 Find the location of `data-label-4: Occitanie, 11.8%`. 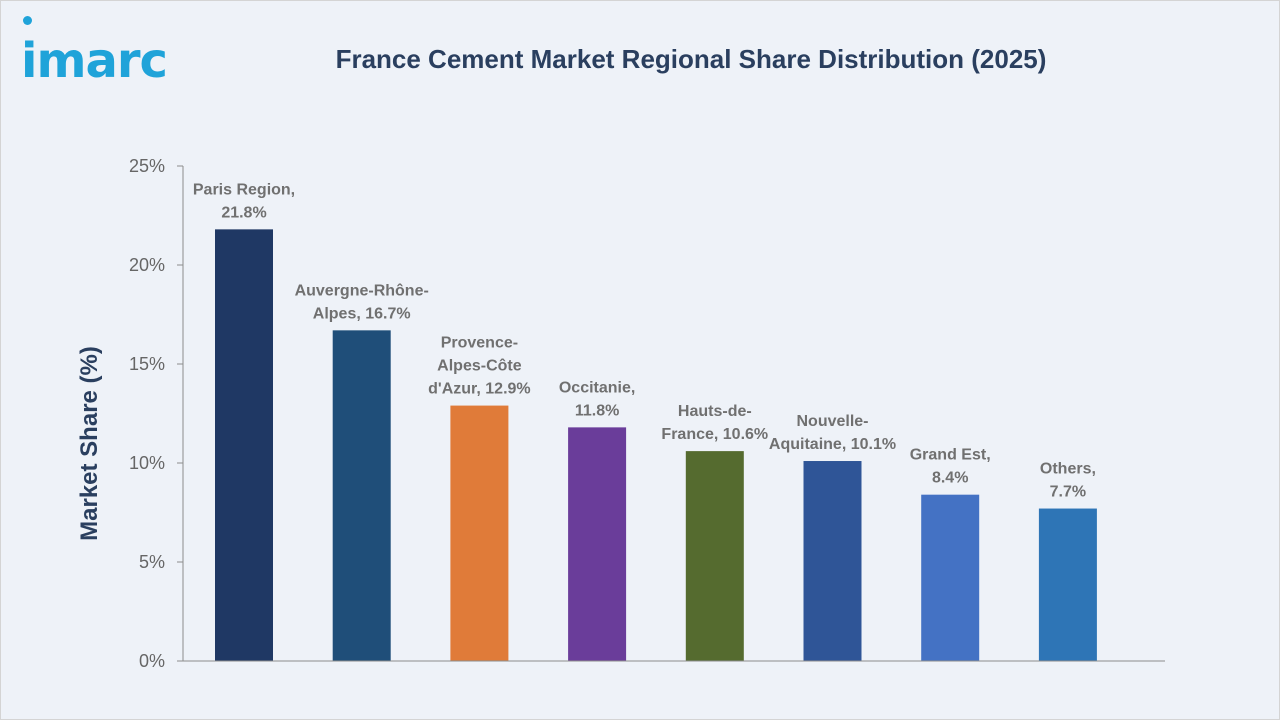

data-label-4: Occitanie, 11.8% is located at coordinates (597, 399).